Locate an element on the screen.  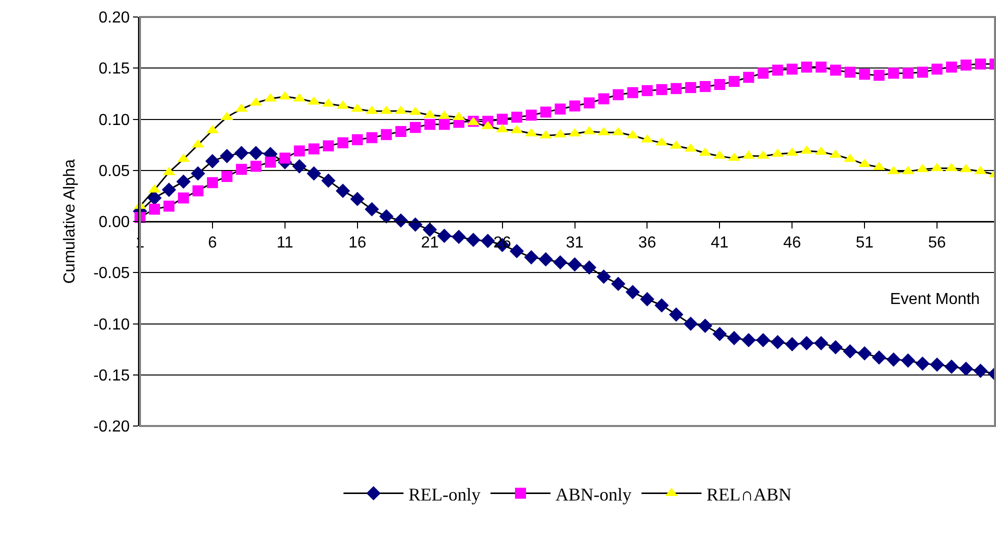
x-tick-label: 31 is located at coordinates (575, 243).